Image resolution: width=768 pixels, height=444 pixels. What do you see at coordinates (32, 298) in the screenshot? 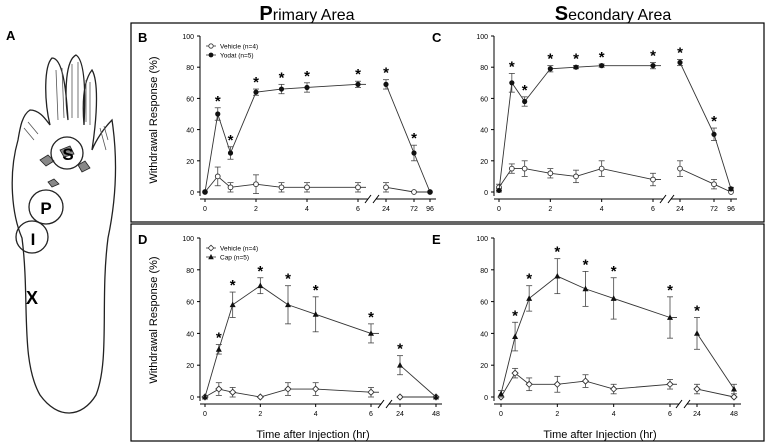
I see `paw-marker-x: X` at bounding box center [32, 298].